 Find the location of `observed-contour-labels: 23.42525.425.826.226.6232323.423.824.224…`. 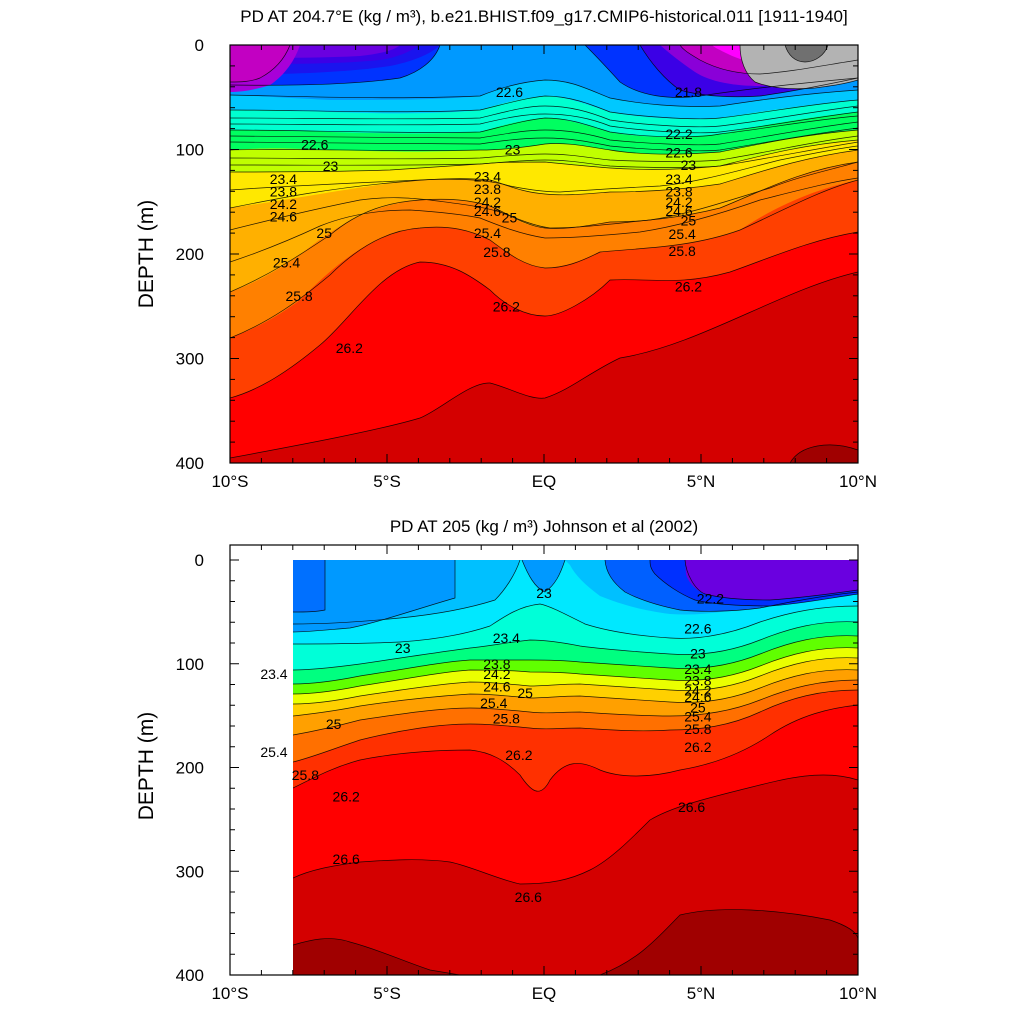

observed-contour-labels: 23.42525.425.826.226.6232323.423.824.224… is located at coordinates (492, 745).